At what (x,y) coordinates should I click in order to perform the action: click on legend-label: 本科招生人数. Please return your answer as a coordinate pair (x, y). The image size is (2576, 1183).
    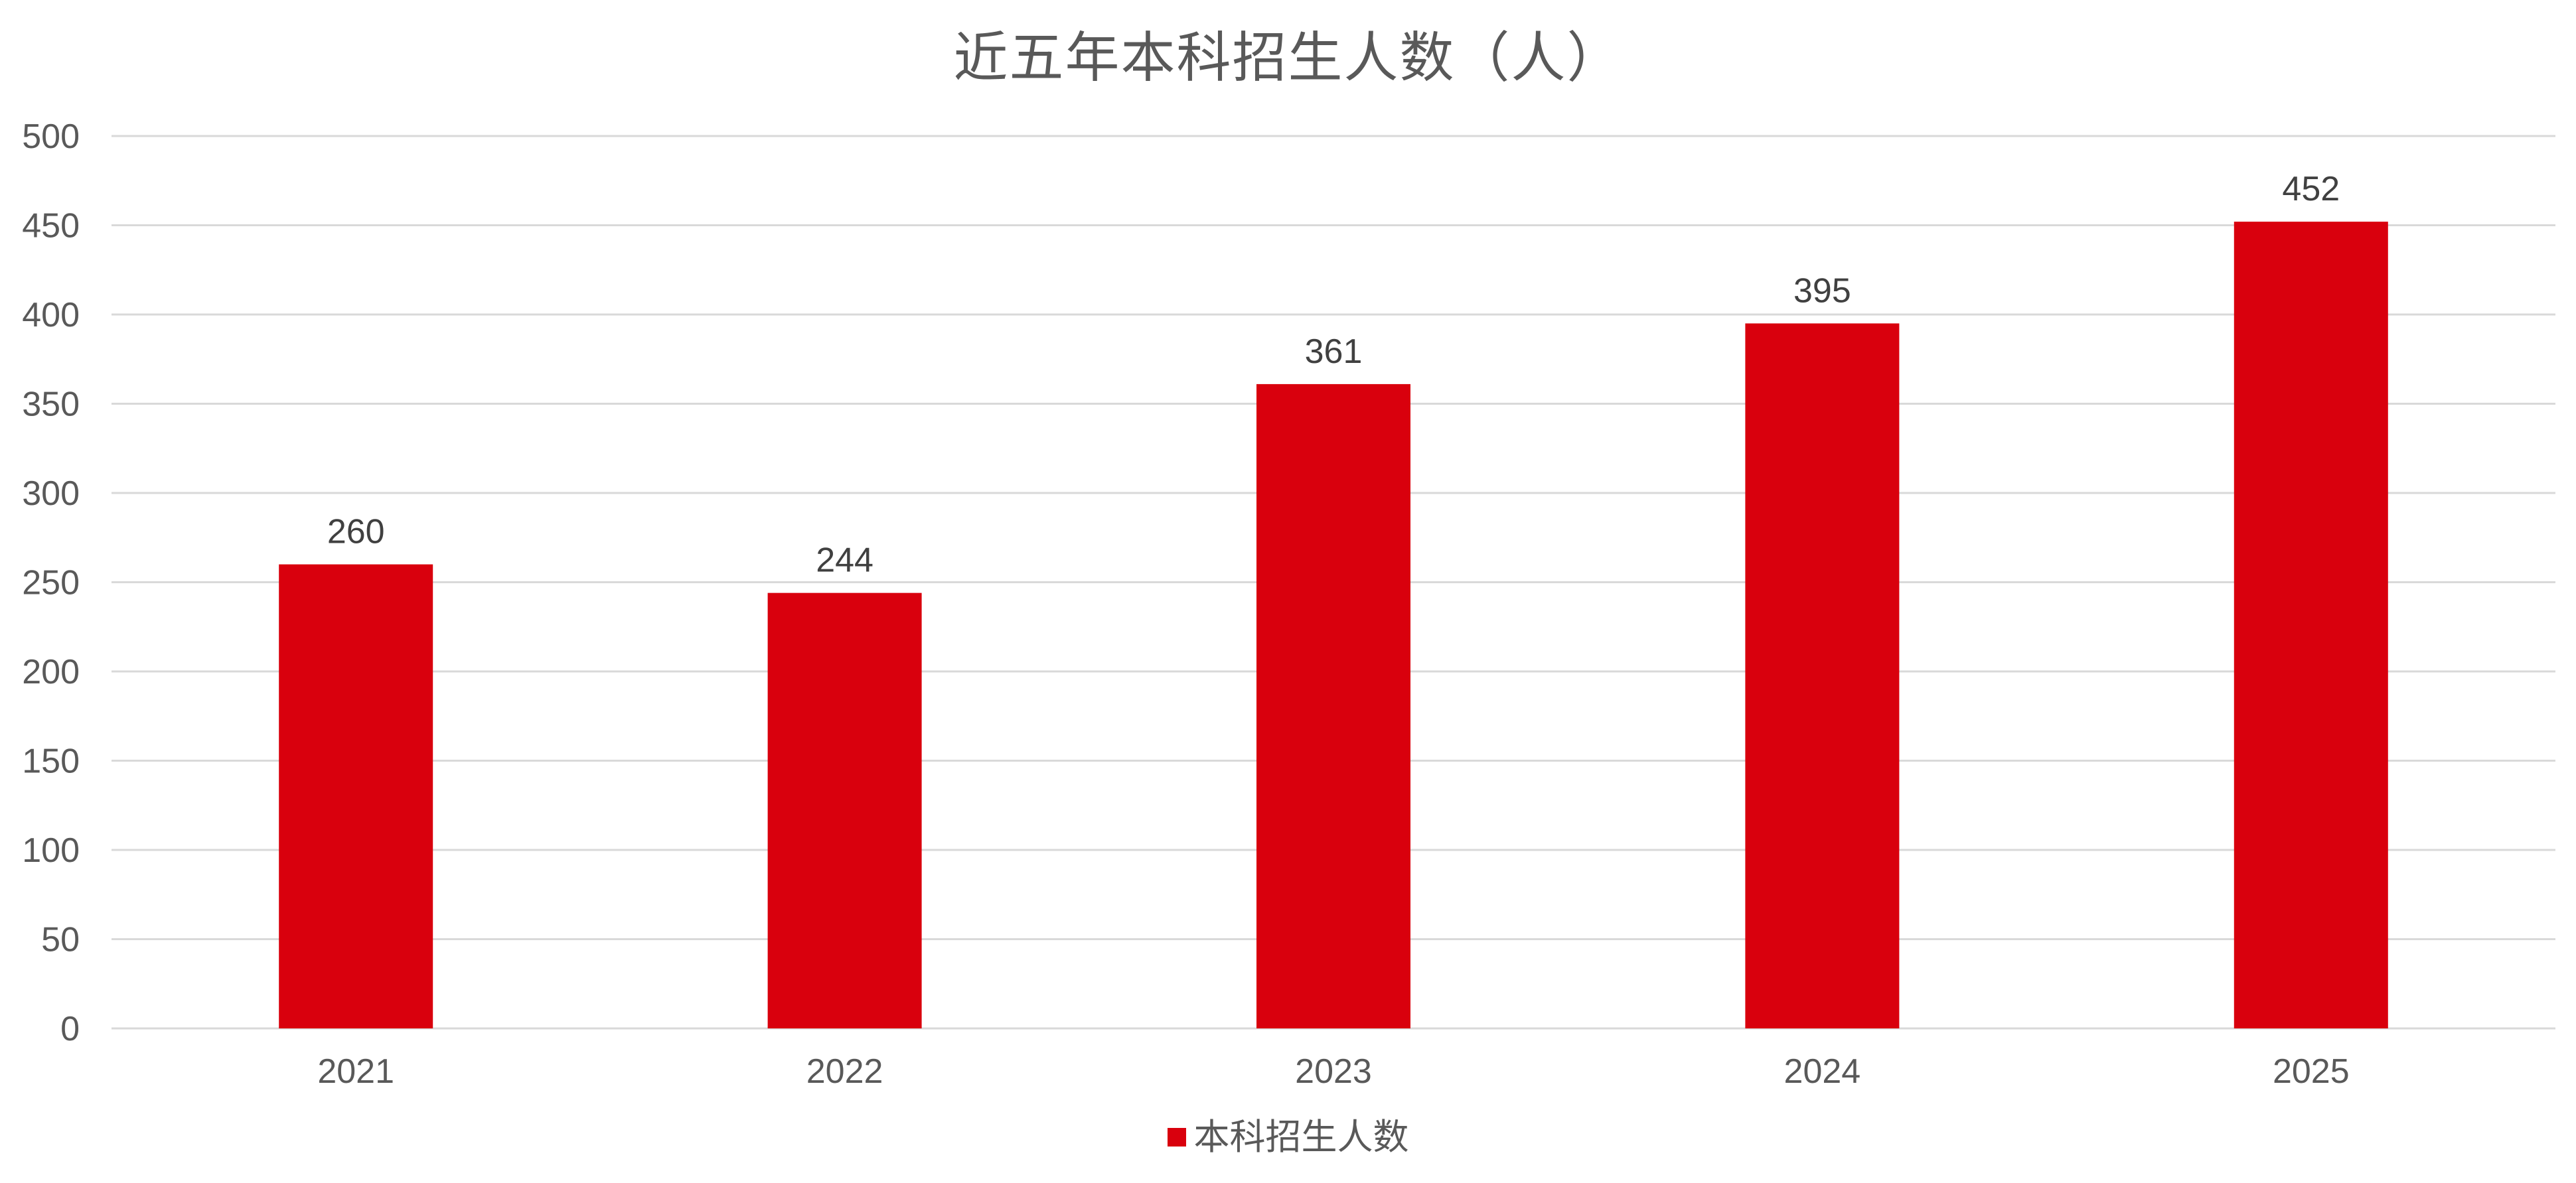
    Looking at the image, I should click on (1301, 1137).